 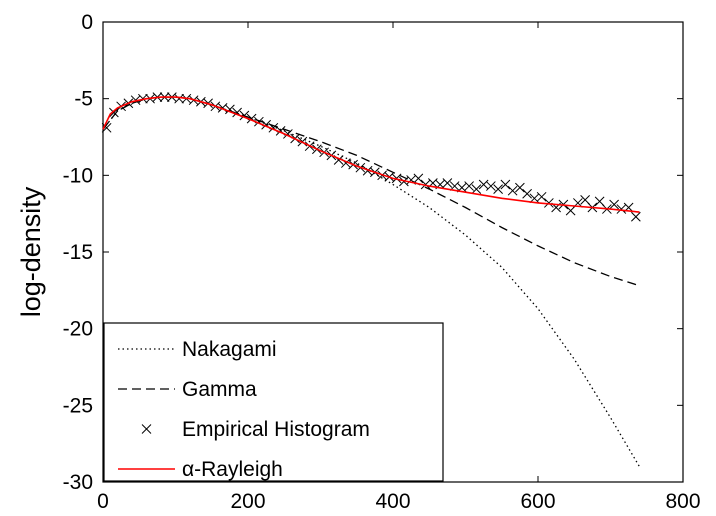 I want to click on y-tick-label: -25, so click(x=78, y=405).